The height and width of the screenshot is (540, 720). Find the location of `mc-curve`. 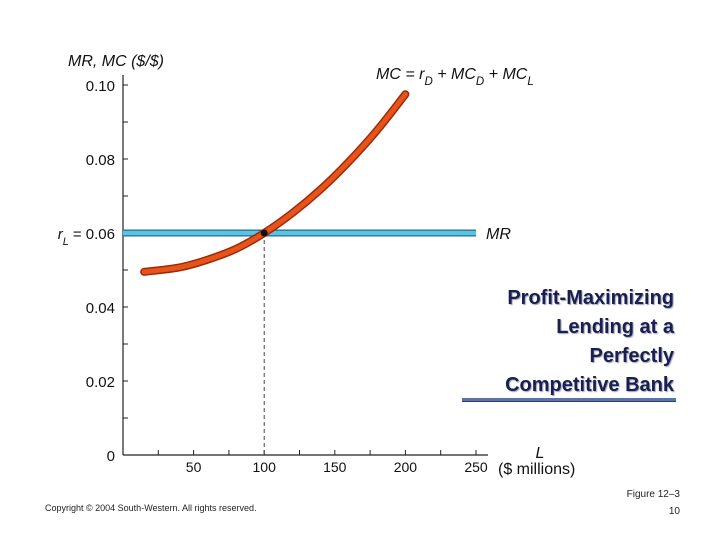

mc-curve is located at coordinates (274, 183).